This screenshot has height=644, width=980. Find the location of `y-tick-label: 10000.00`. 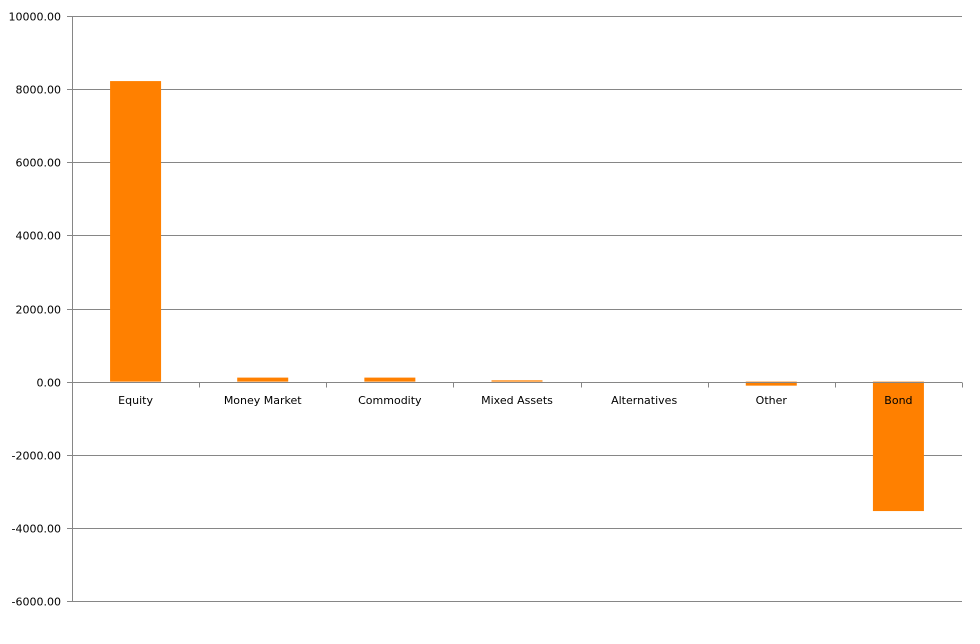

y-tick-label: 10000.00 is located at coordinates (35, 17).